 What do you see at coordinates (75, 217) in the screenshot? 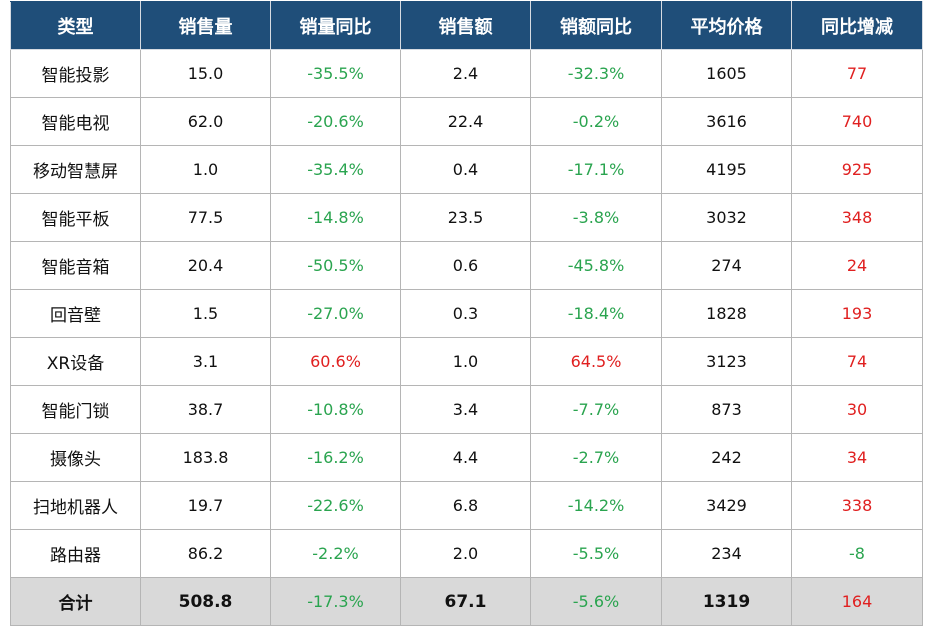
I see `cell-type: 智能平板` at bounding box center [75, 217].